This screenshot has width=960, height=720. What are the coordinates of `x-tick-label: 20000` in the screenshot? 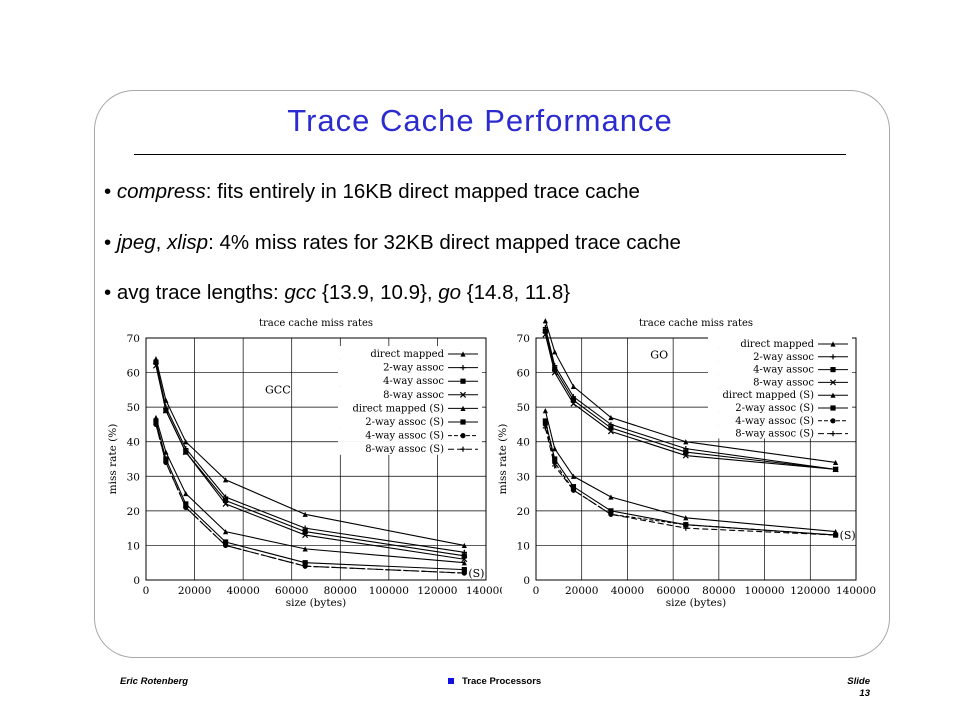 It's located at (581, 591).